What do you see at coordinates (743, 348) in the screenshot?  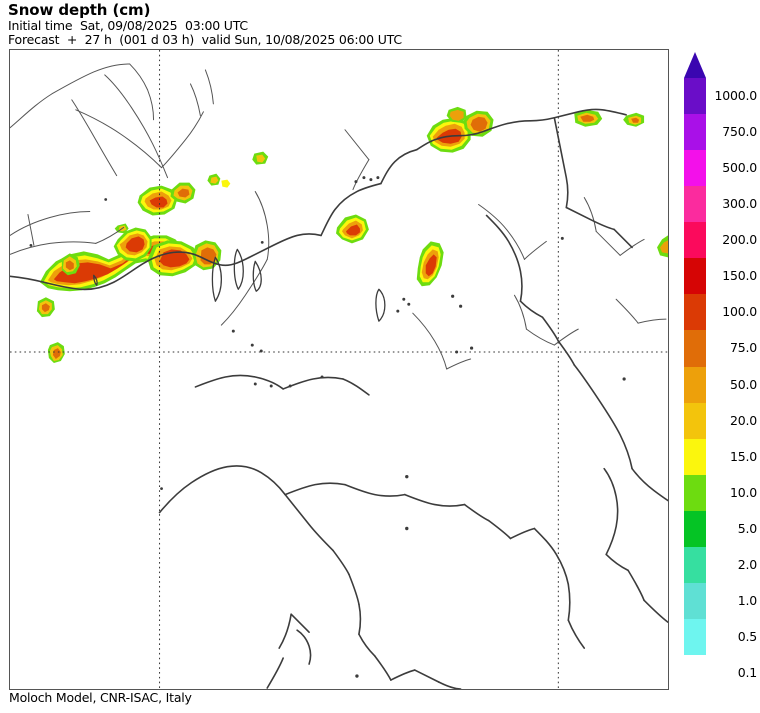 I see `colorbar-tick-label: 75.0` at bounding box center [743, 348].